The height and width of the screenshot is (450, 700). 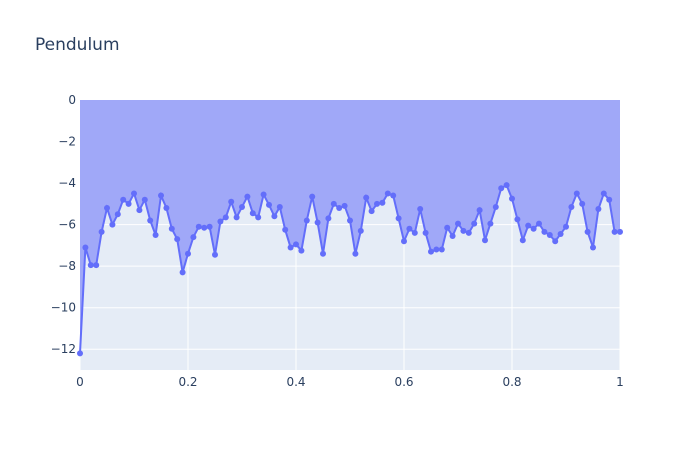 I want to click on y-tick-label: −2, so click(x=67, y=142).